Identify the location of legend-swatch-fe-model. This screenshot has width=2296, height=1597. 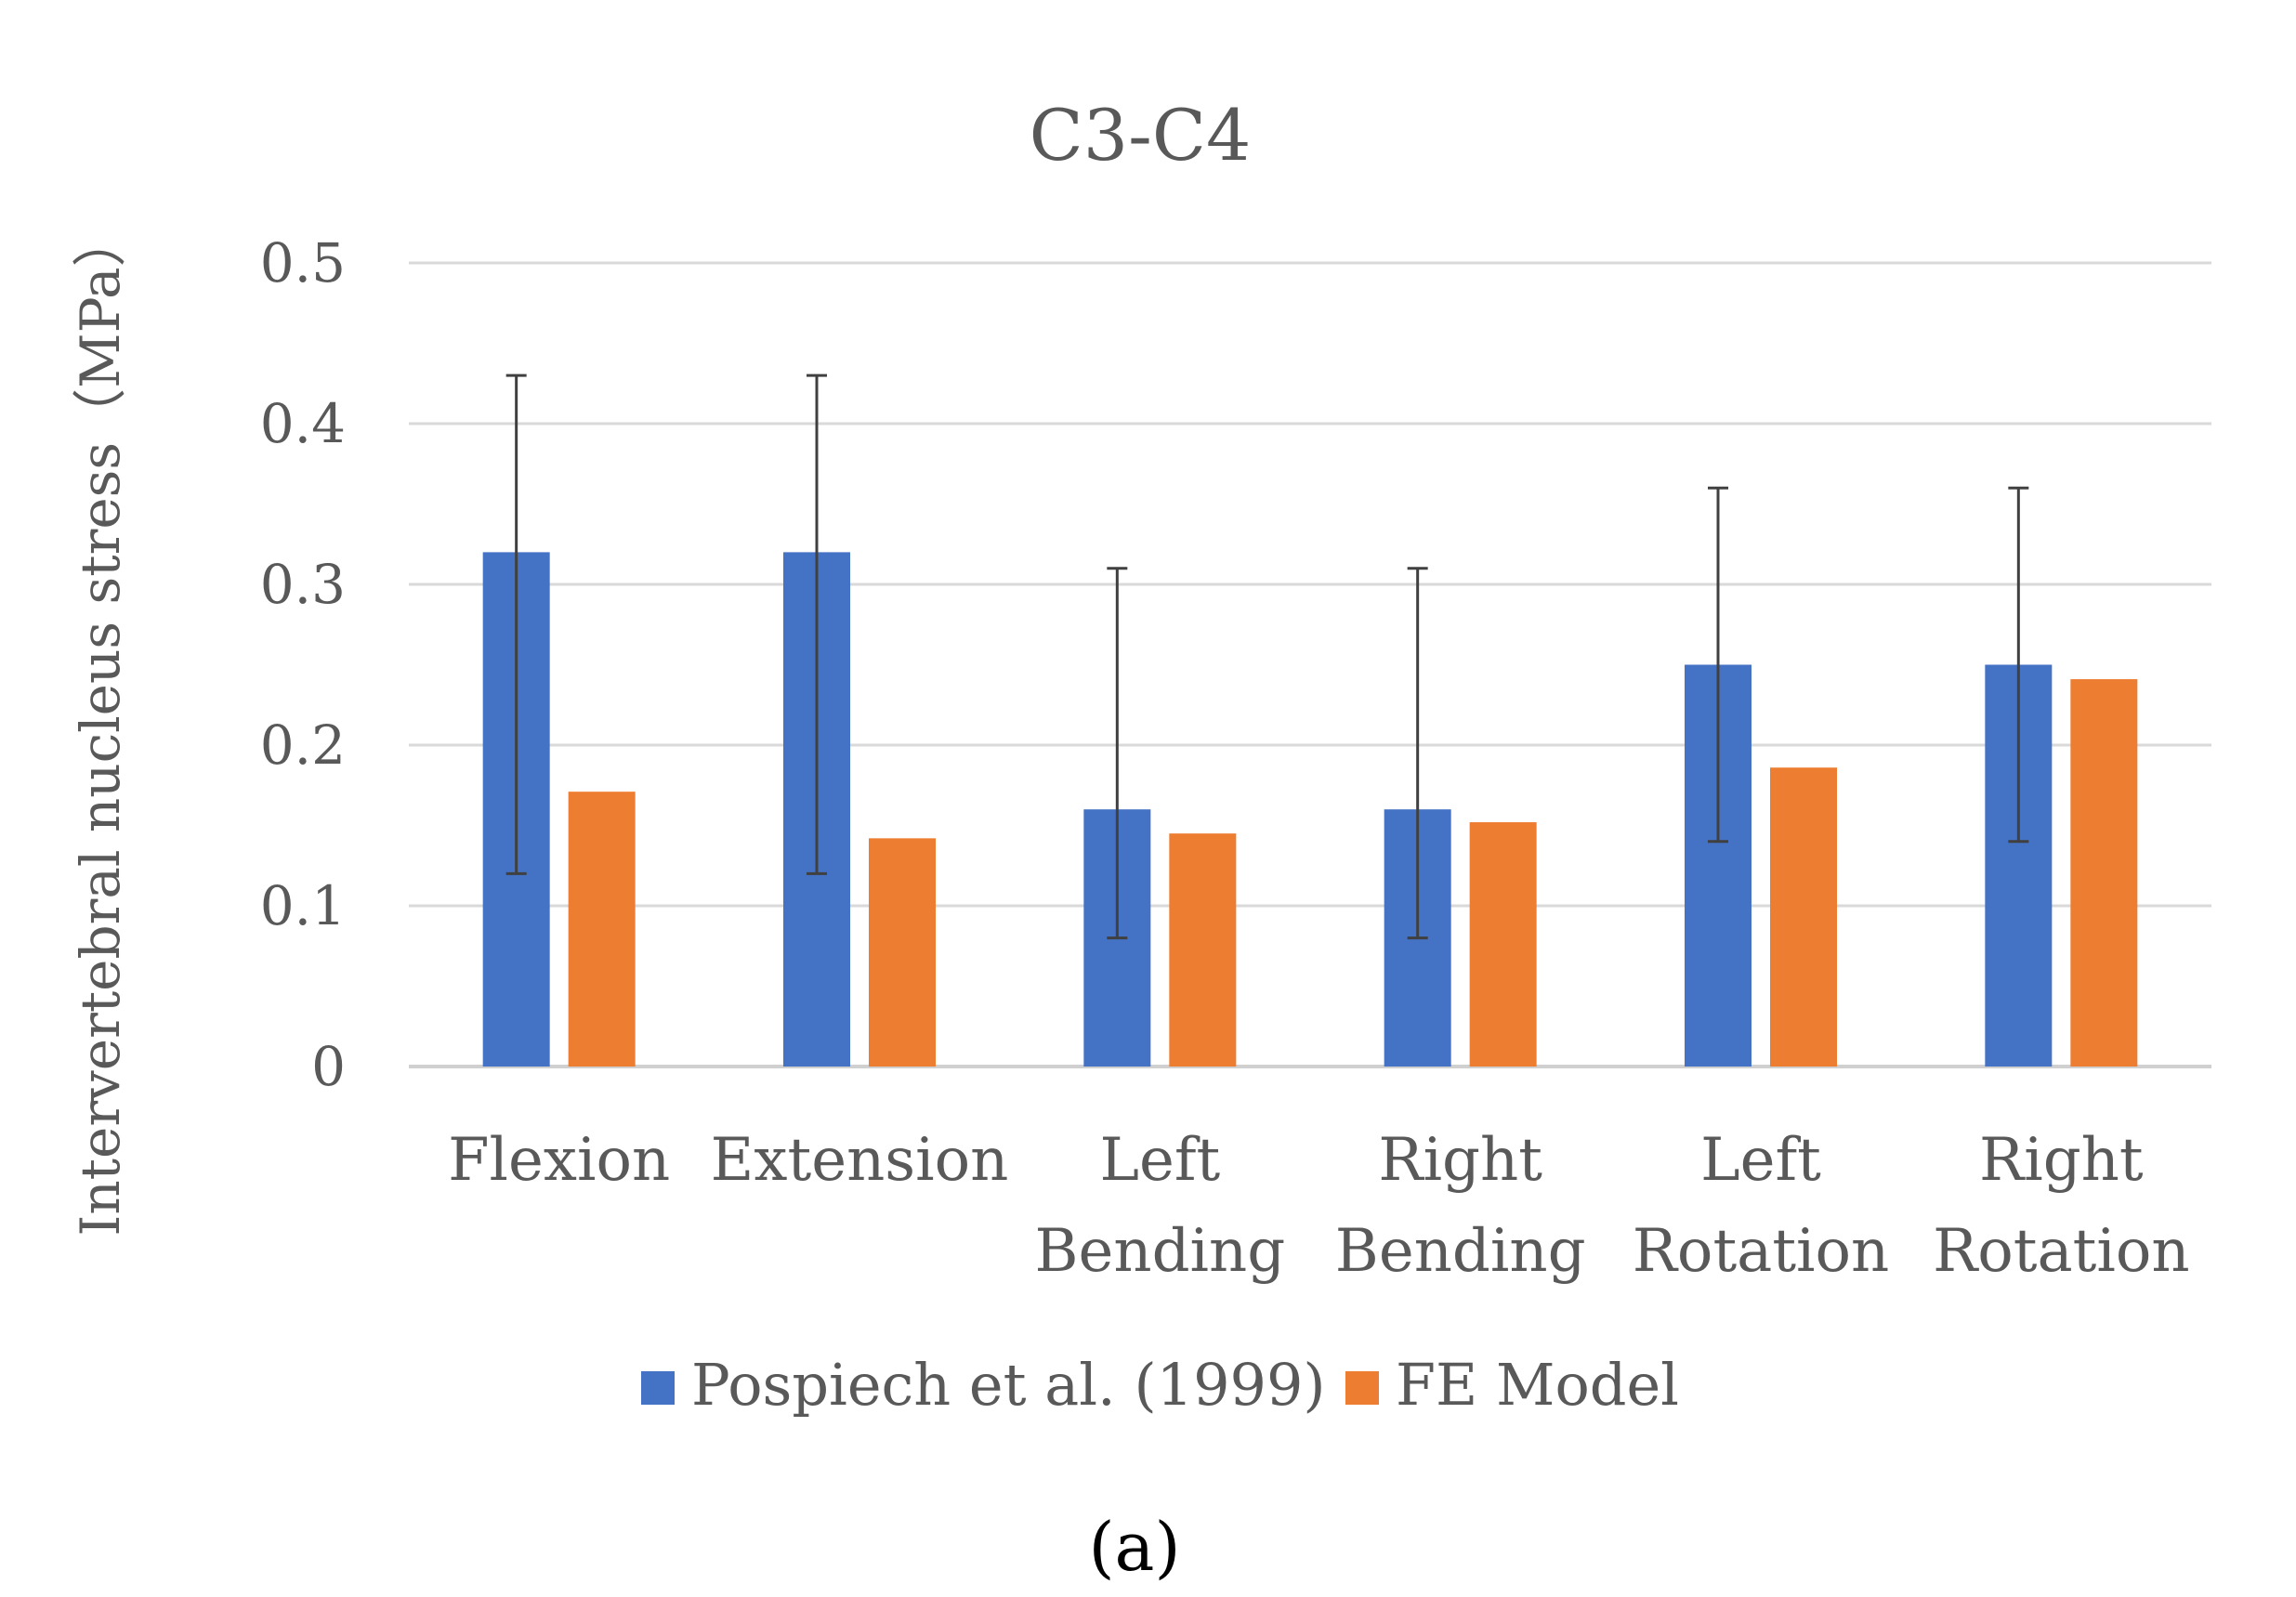
(1362, 1388).